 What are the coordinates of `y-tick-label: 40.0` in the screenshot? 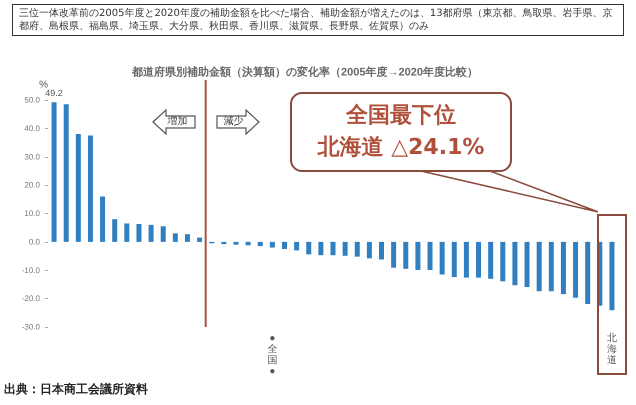 It's located at (32, 128).